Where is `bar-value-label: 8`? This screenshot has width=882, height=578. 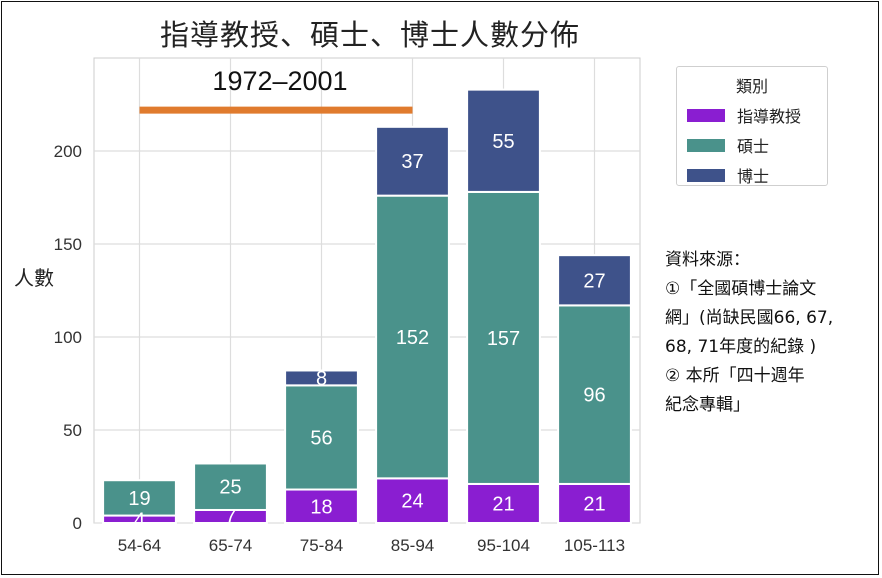 bar-value-label: 8 is located at coordinates (321, 379).